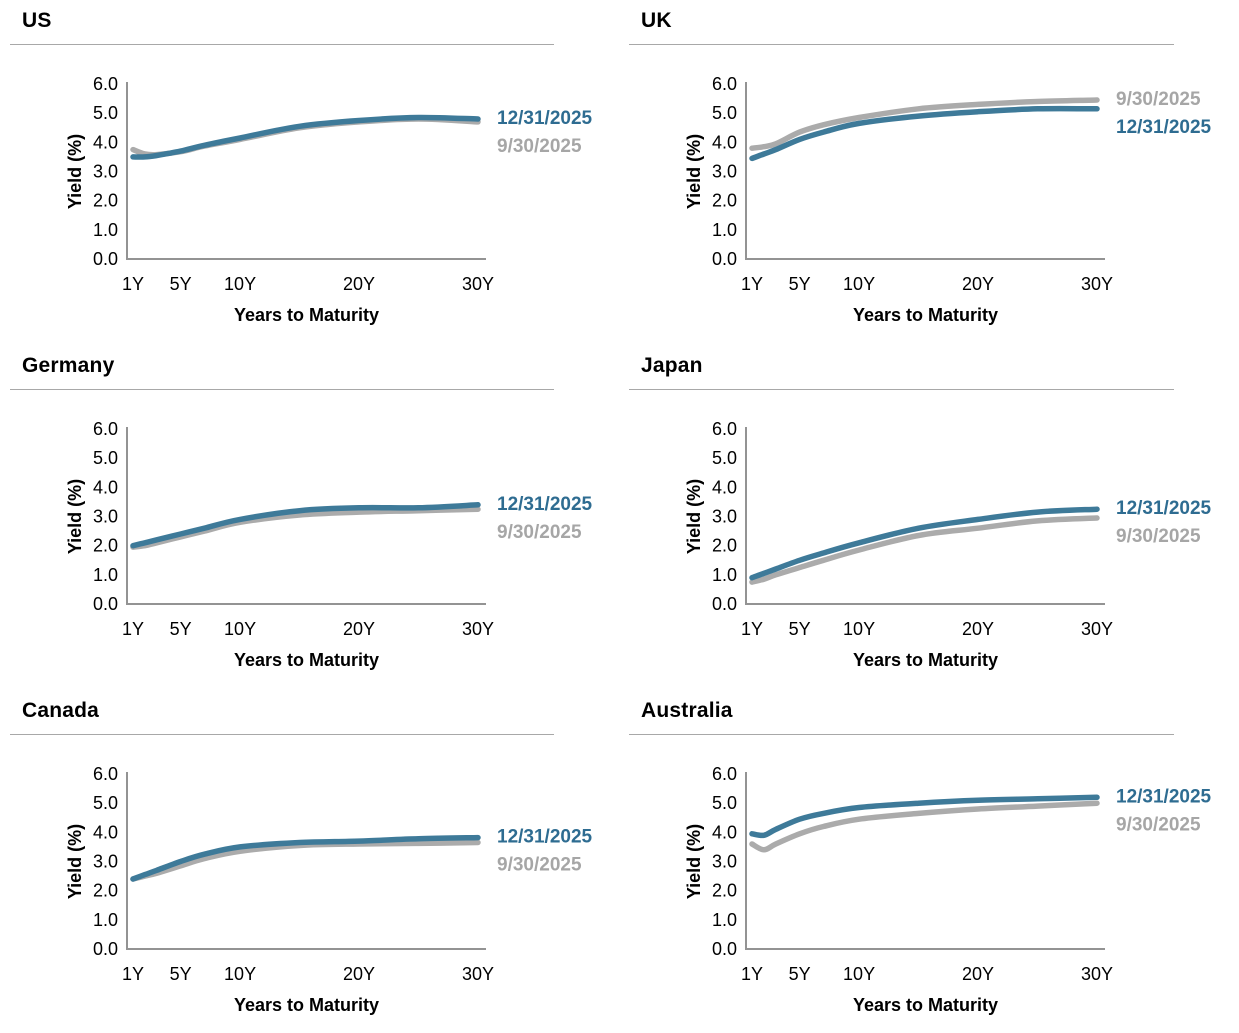 This screenshot has width=1239, height=1033. I want to click on panel-title-germany: Germany, so click(68, 365).